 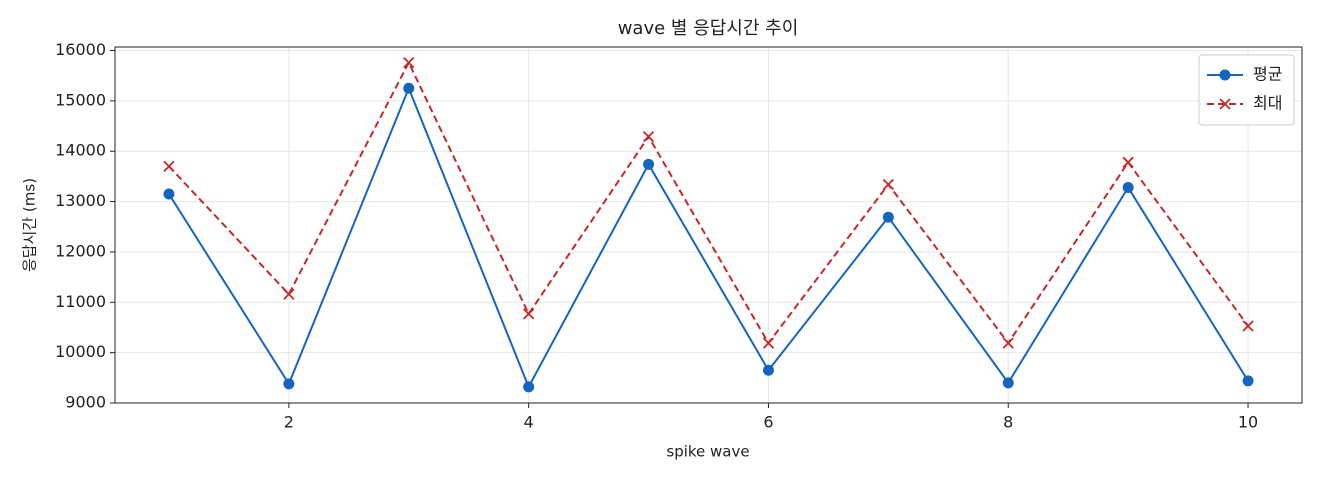 I want to click on chart-title: wave 별 응답시간 추이, so click(x=708, y=28).